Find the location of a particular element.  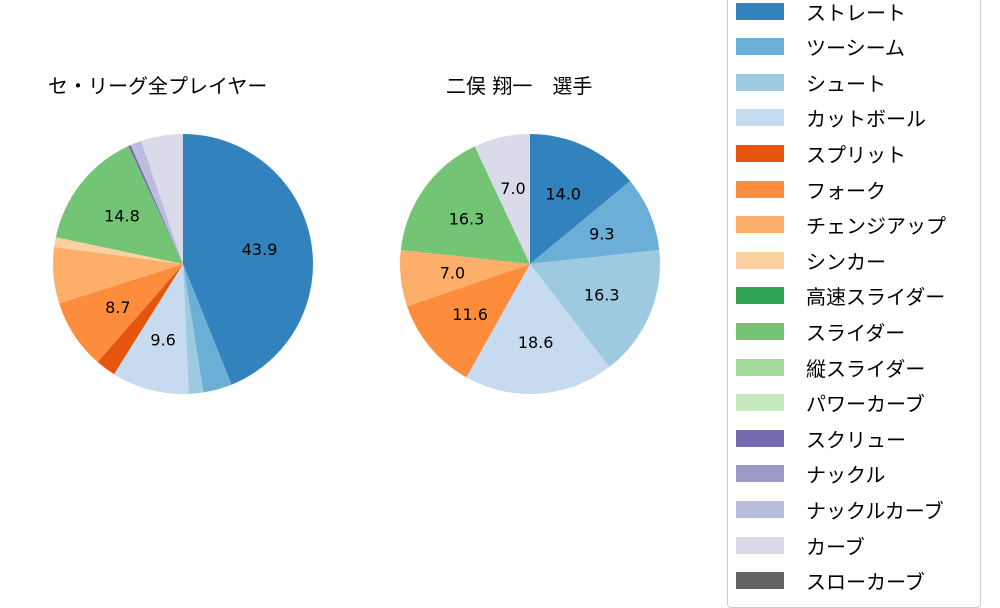

legend-item: スローカーブ is located at coordinates (830, 582).